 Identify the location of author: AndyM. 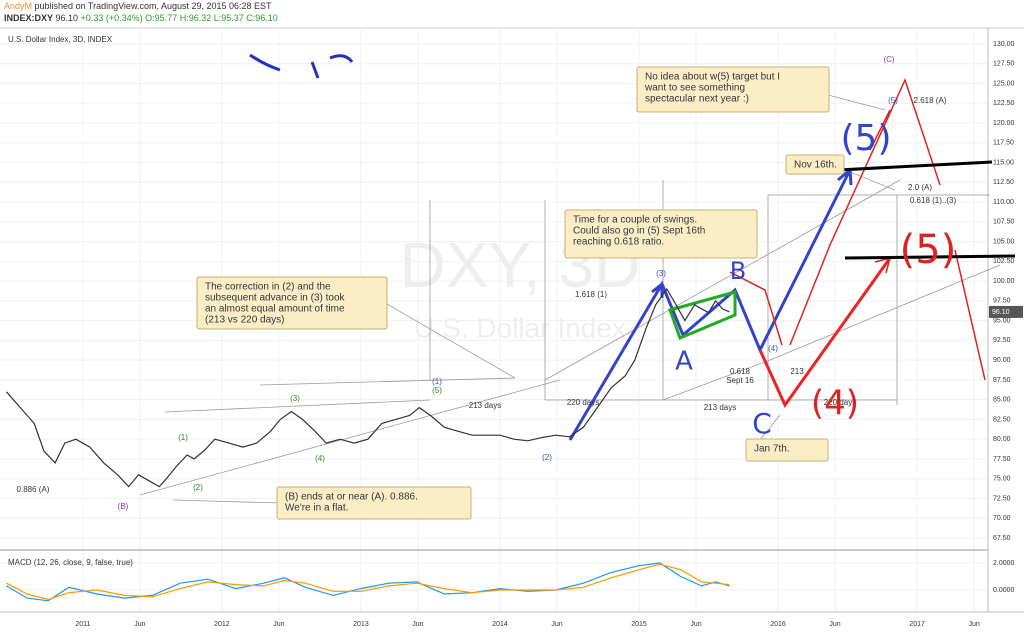
(18, 6).